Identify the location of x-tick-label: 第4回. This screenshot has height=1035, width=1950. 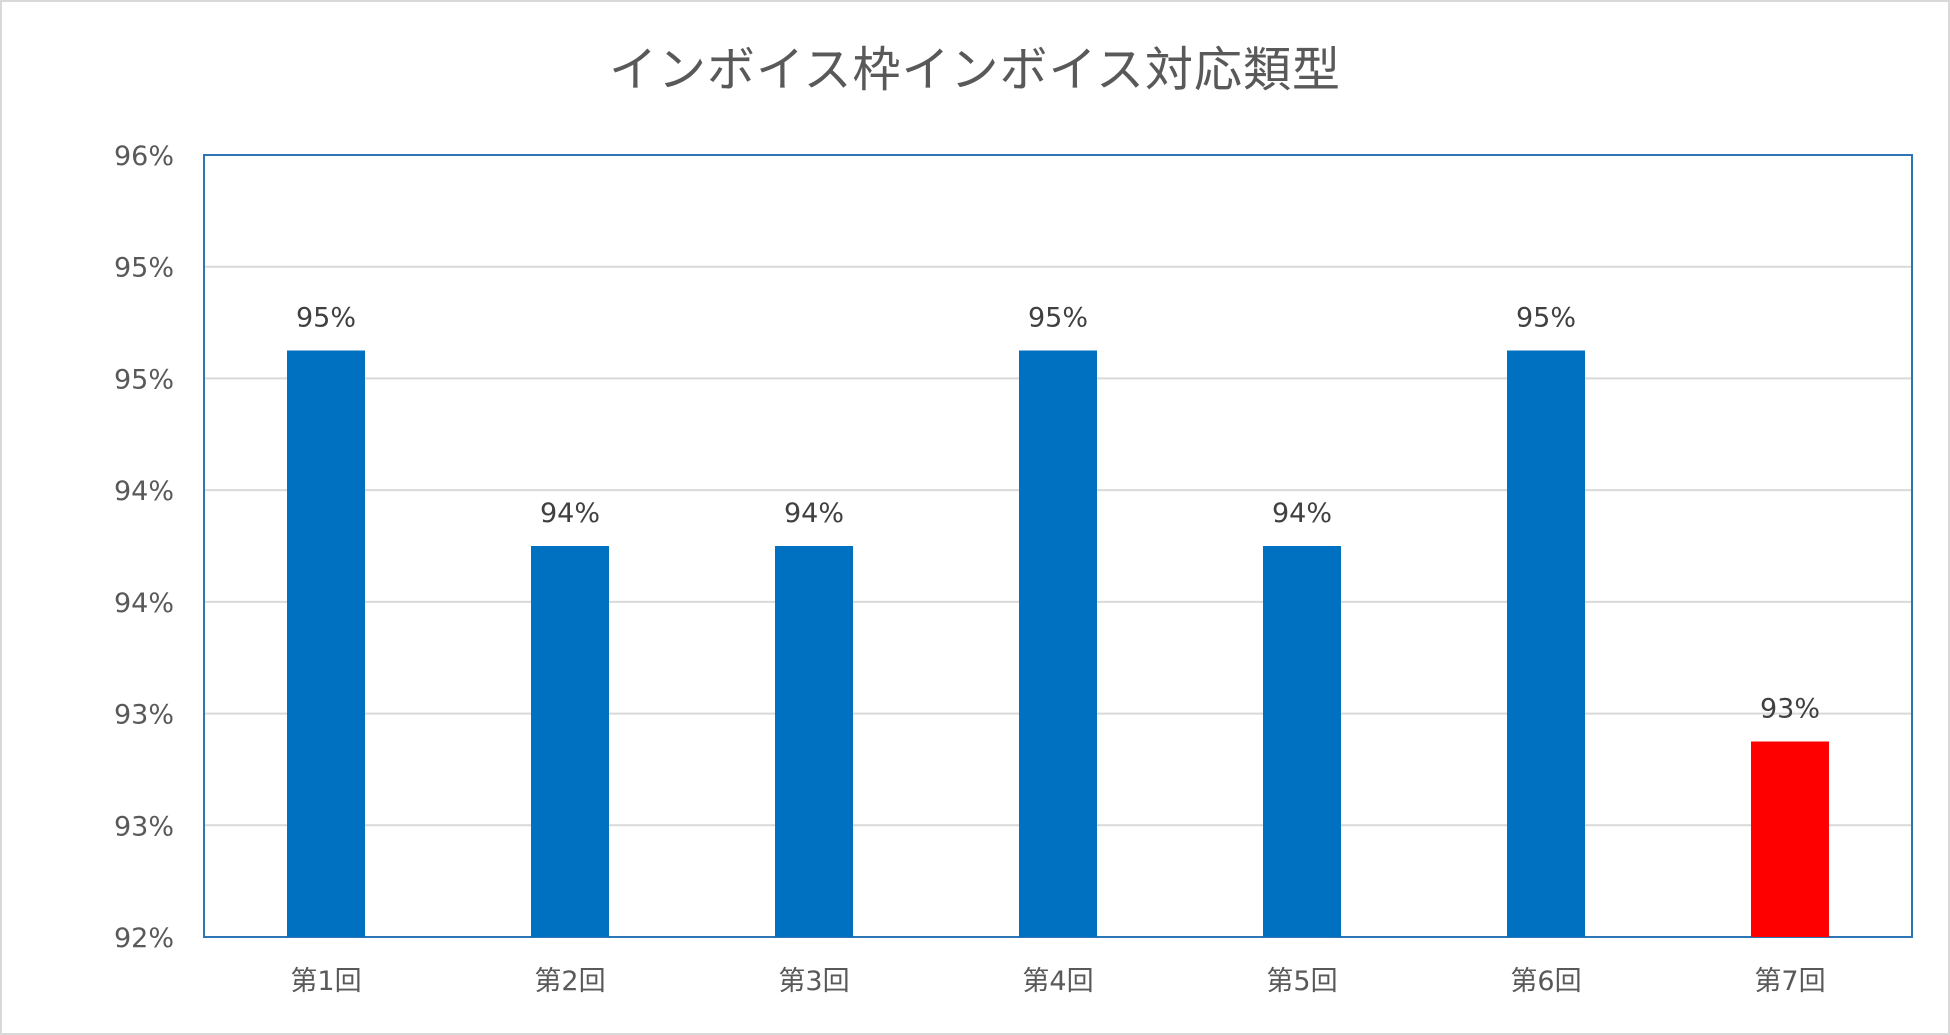
(1057, 981).